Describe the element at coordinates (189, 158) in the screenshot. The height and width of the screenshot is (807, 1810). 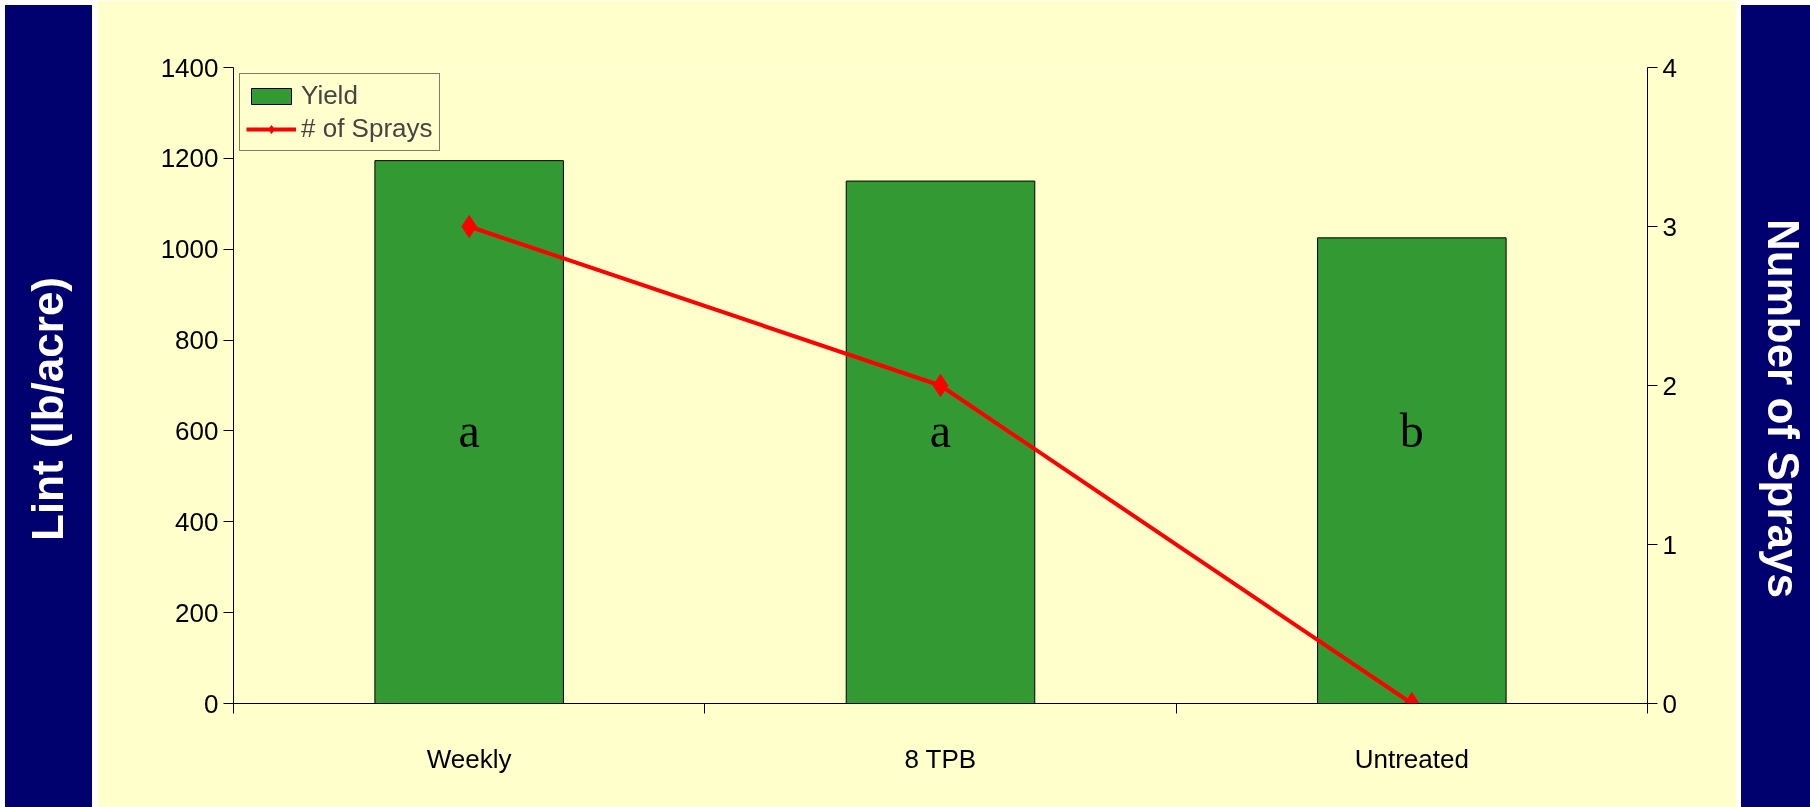
I see `y-tick-label: 1200` at that location.